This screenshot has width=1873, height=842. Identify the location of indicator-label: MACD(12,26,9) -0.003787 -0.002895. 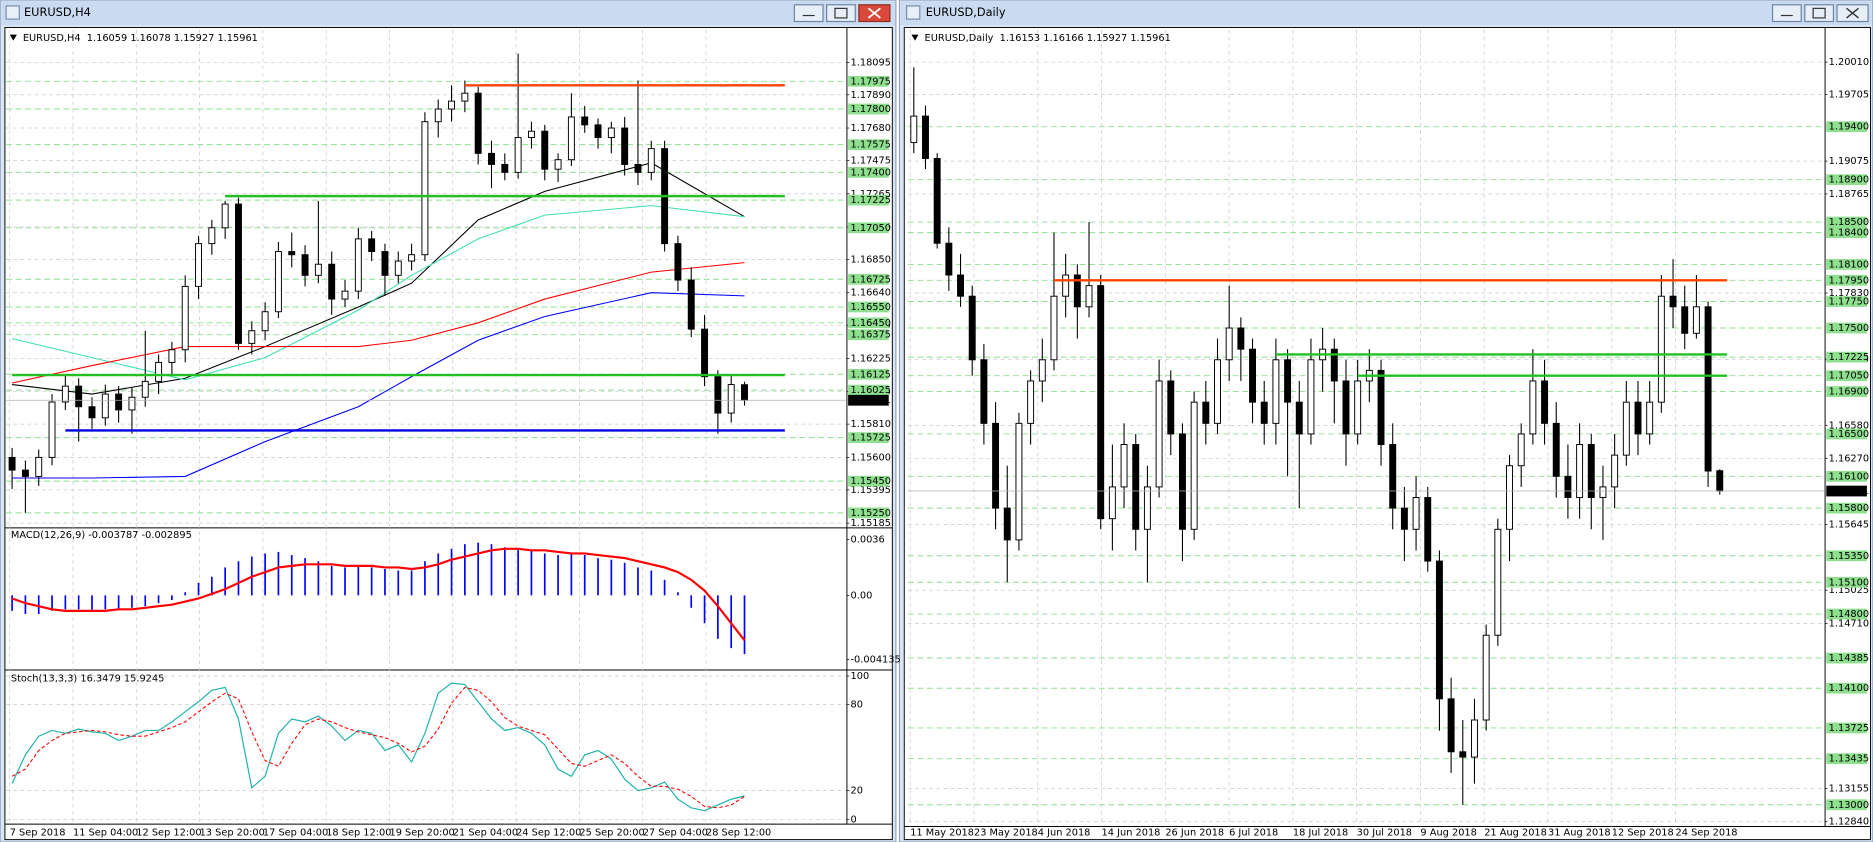
(101, 535).